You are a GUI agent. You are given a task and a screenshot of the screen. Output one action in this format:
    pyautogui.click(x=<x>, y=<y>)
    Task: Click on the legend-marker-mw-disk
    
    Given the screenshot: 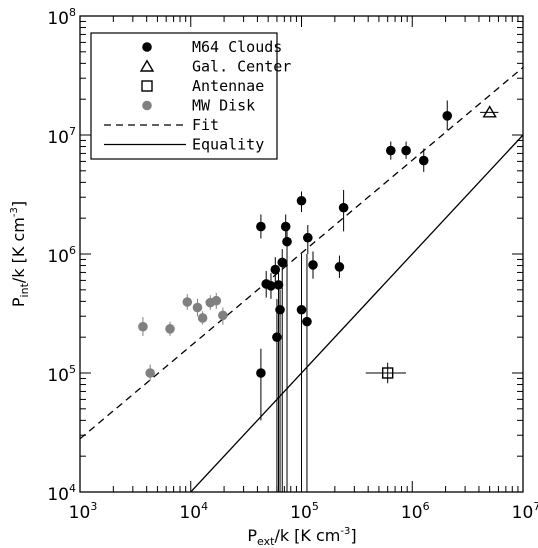 What is the action you would take?
    pyautogui.click(x=147, y=105)
    